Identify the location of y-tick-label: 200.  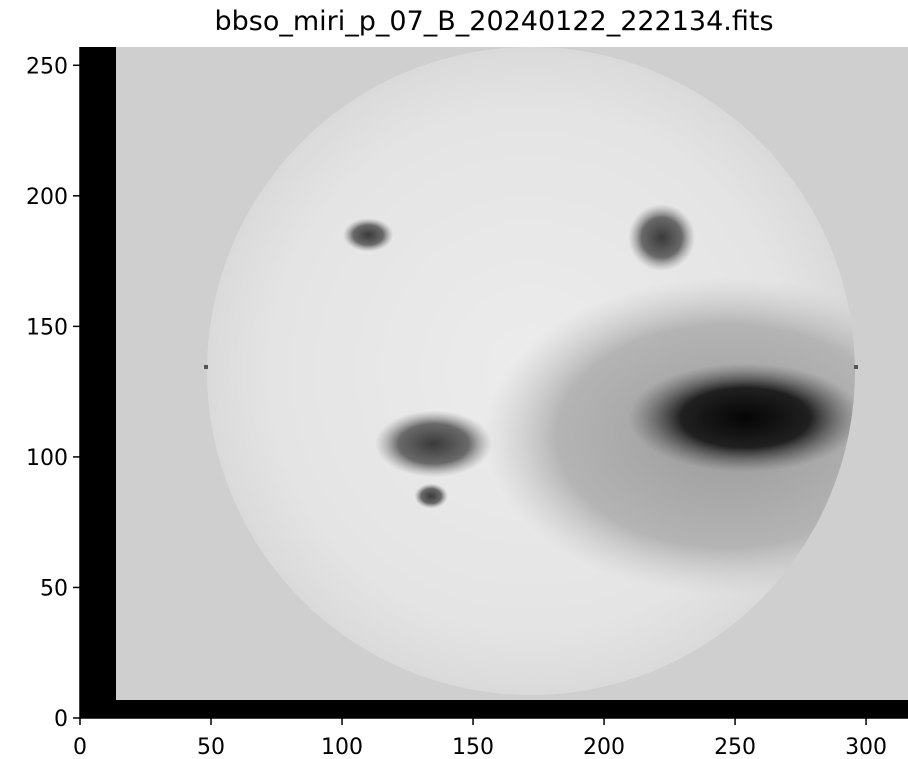
(47, 197).